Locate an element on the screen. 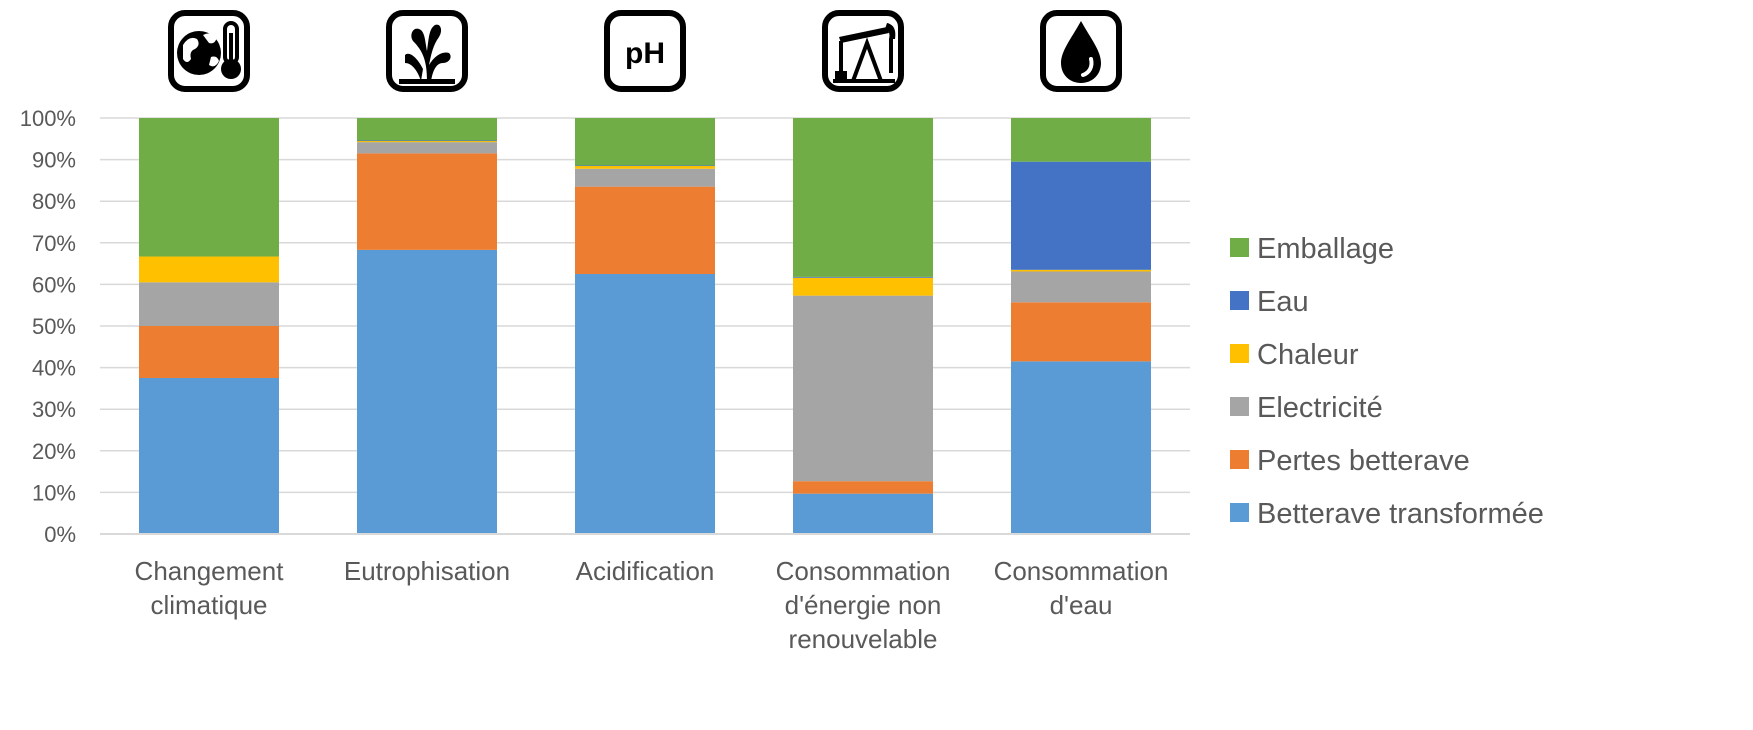 The height and width of the screenshot is (730, 1753). y-tick-label: 10% is located at coordinates (54, 492).